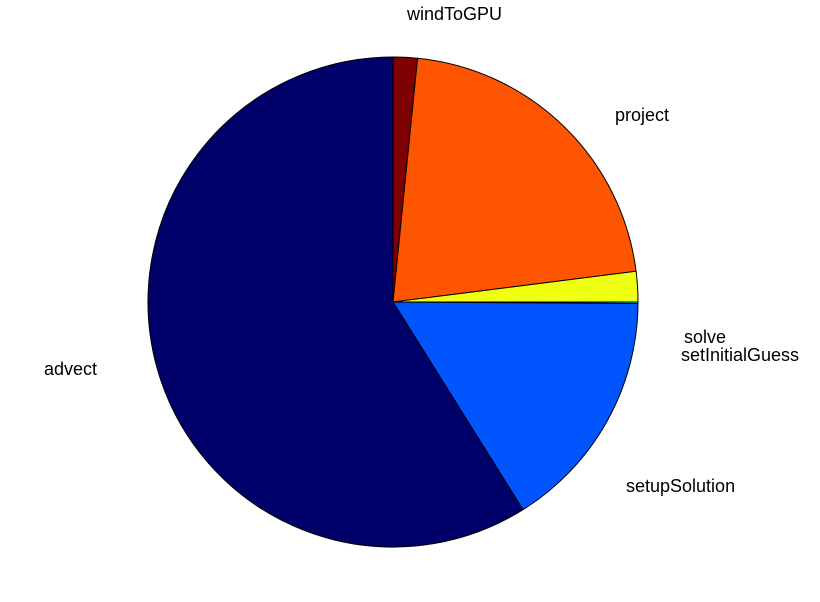  I want to click on slice-label-setup-solution: setupSolution, so click(680, 486).